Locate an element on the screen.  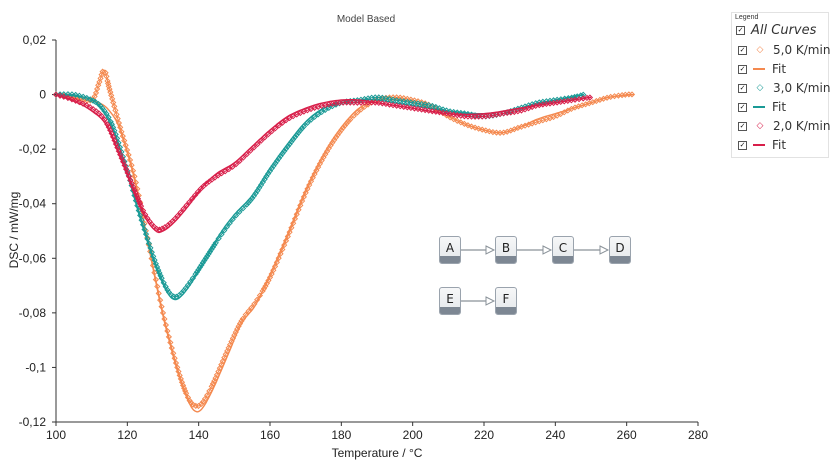
x-tick-label: 160 is located at coordinates (270, 435).